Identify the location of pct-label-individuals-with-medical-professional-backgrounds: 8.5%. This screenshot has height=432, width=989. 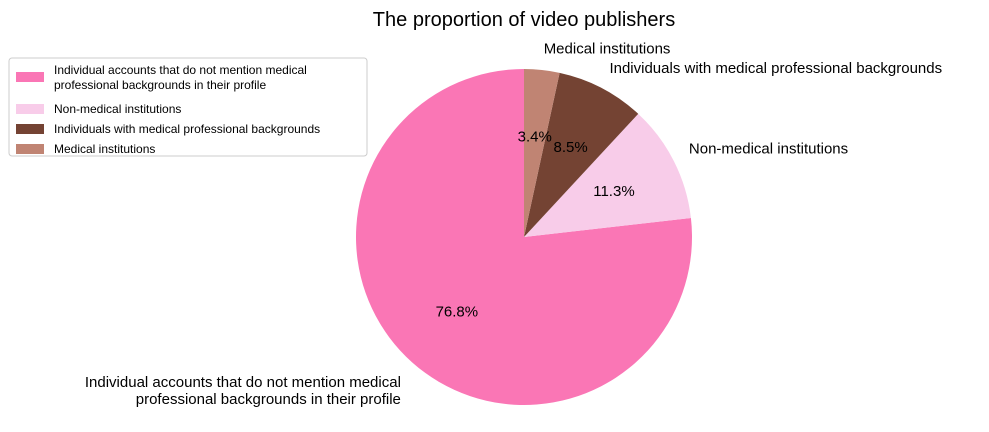
(571, 147).